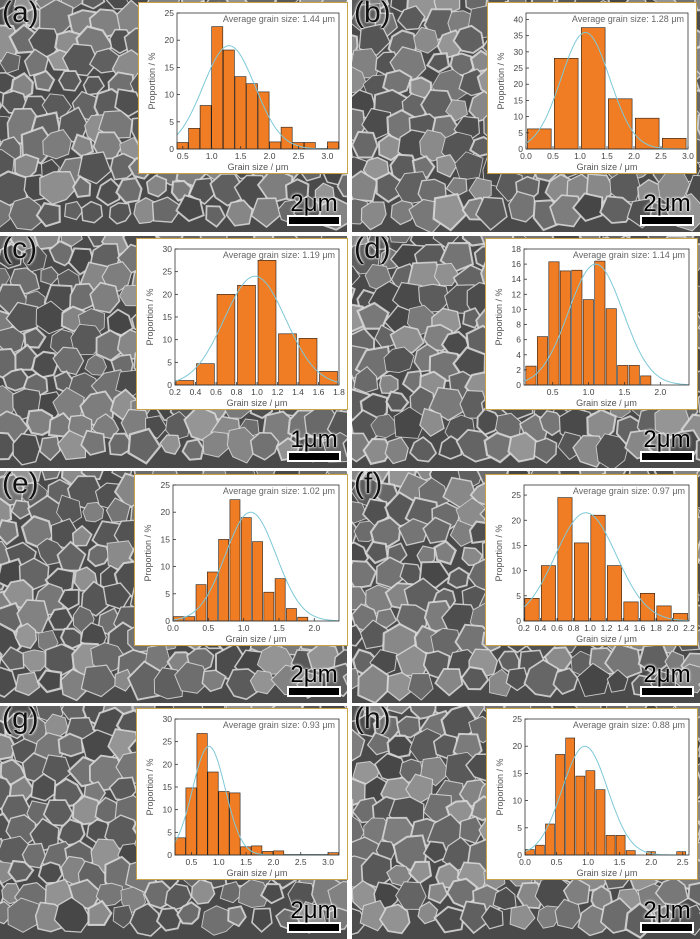  I want to click on y-tick-label: 2, so click(518, 370).